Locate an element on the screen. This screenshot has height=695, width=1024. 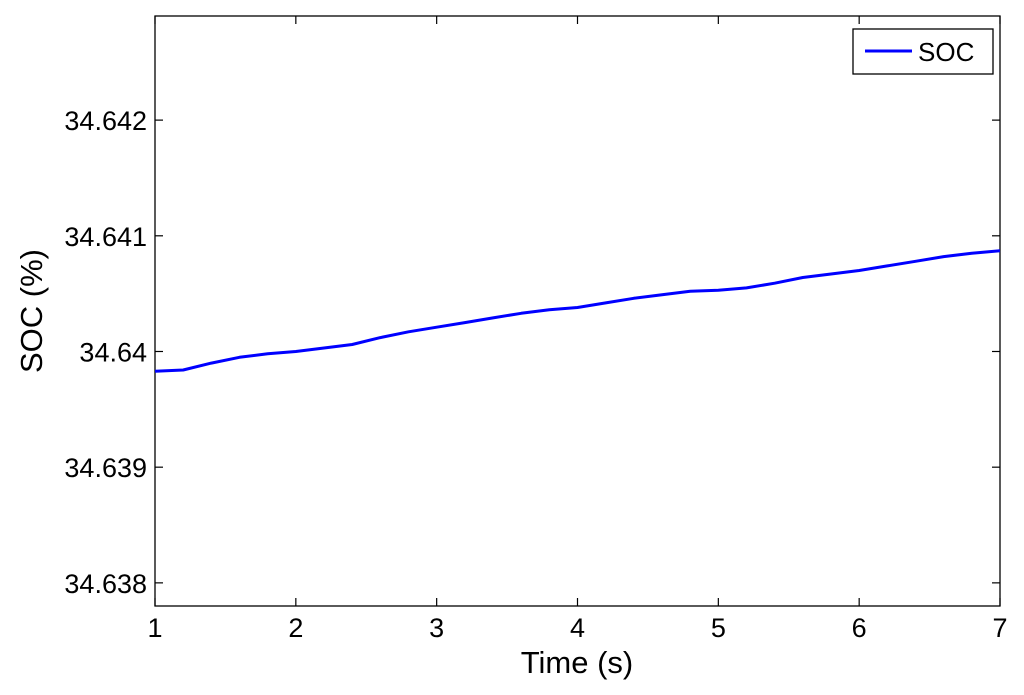
y-tick-label: 34.641 is located at coordinates (105, 237).